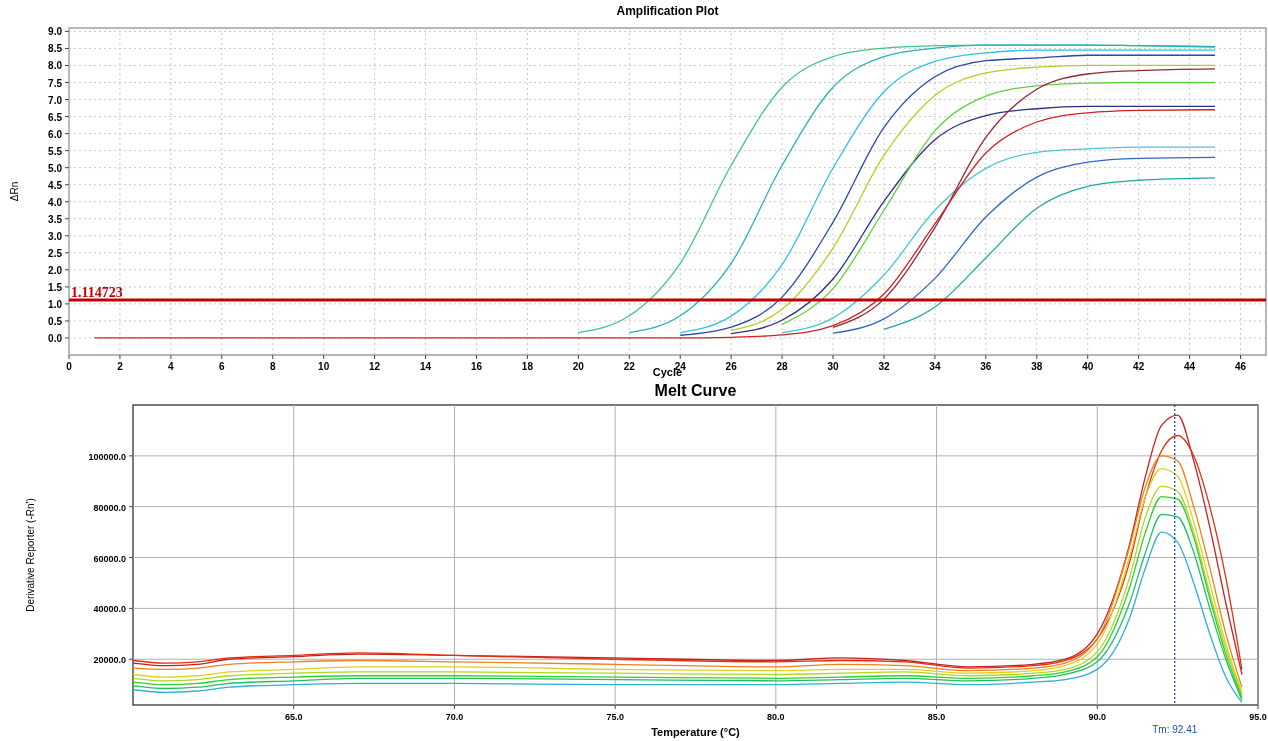 The width and height of the screenshot is (1268, 741). I want to click on x-tick-label: 85.0, so click(936, 717).